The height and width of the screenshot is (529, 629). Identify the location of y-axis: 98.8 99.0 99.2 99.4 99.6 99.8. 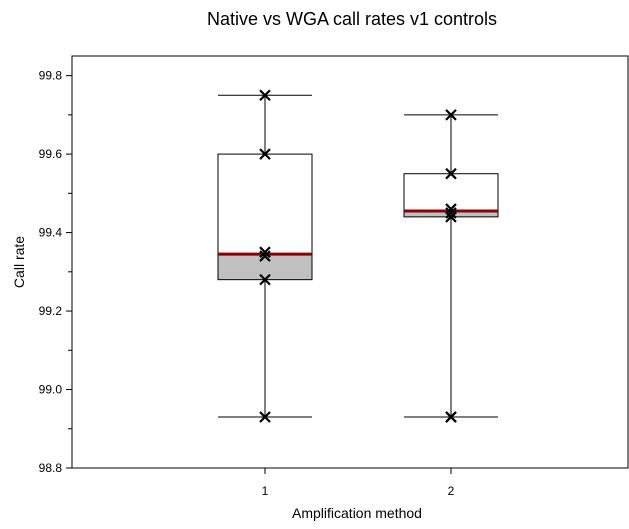
(55, 272).